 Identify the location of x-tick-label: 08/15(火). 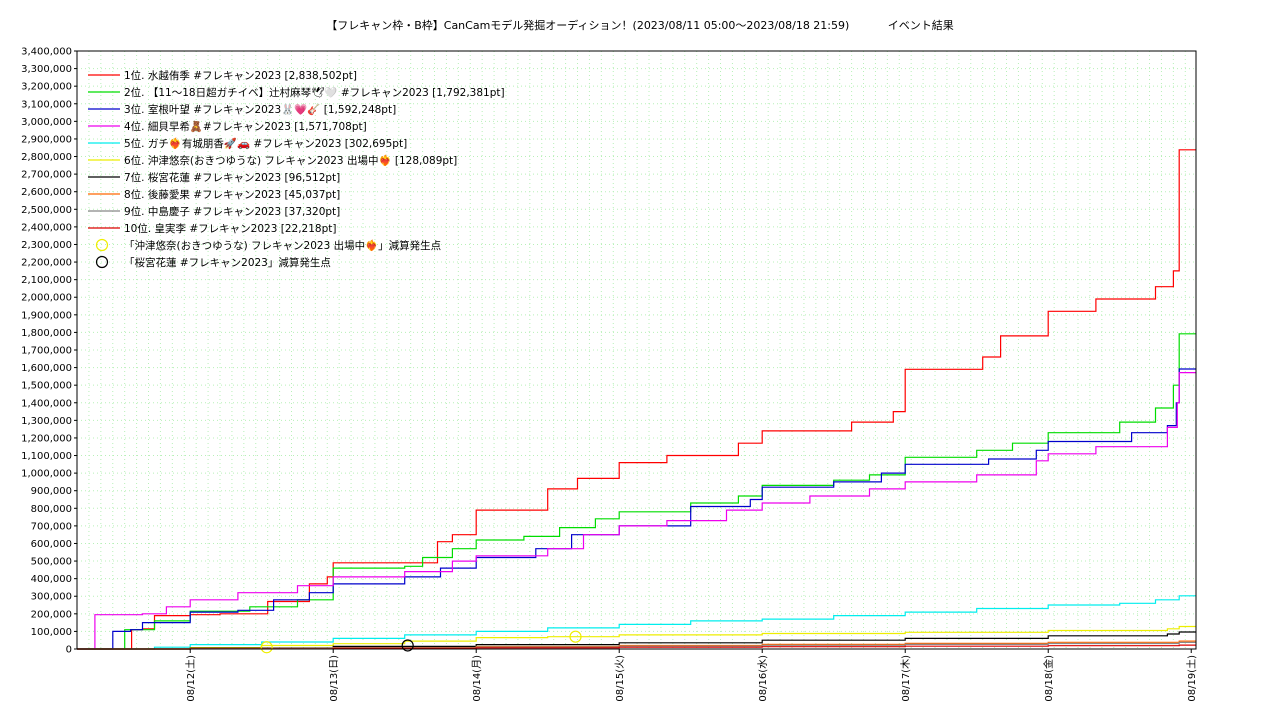
(620, 678).